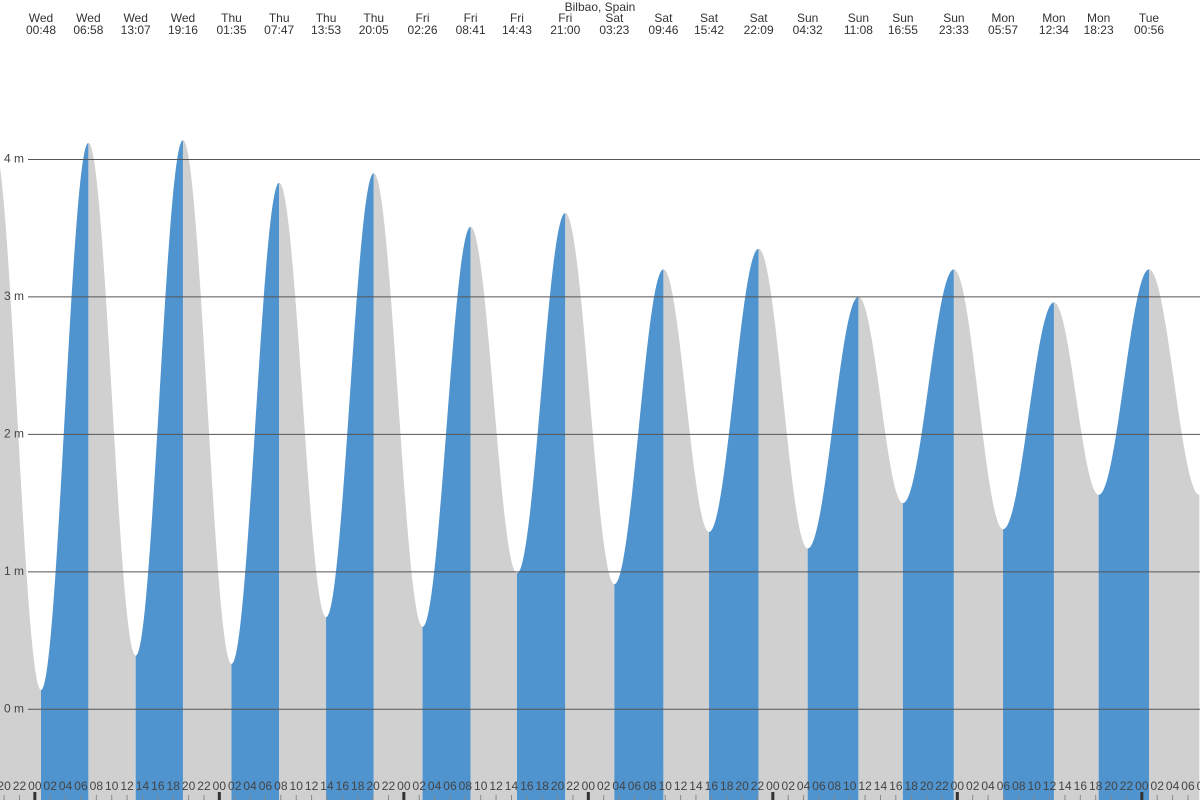 Image resolution: width=1200 pixels, height=800 pixels. Describe the element at coordinates (1054, 30) in the screenshot. I see `extreme-time: 12:34` at that location.